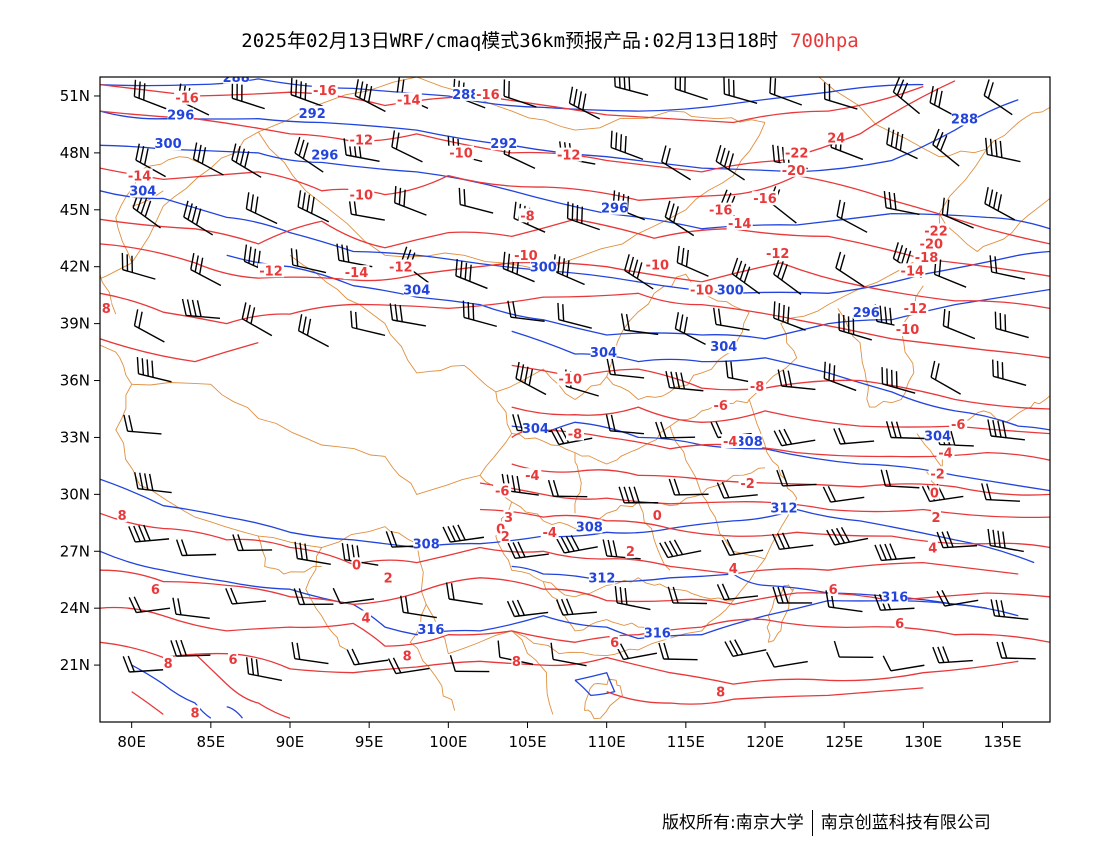 This screenshot has width=1100, height=850. Describe the element at coordinates (430, 630) in the screenshot. I see `height-label: 316` at that location.